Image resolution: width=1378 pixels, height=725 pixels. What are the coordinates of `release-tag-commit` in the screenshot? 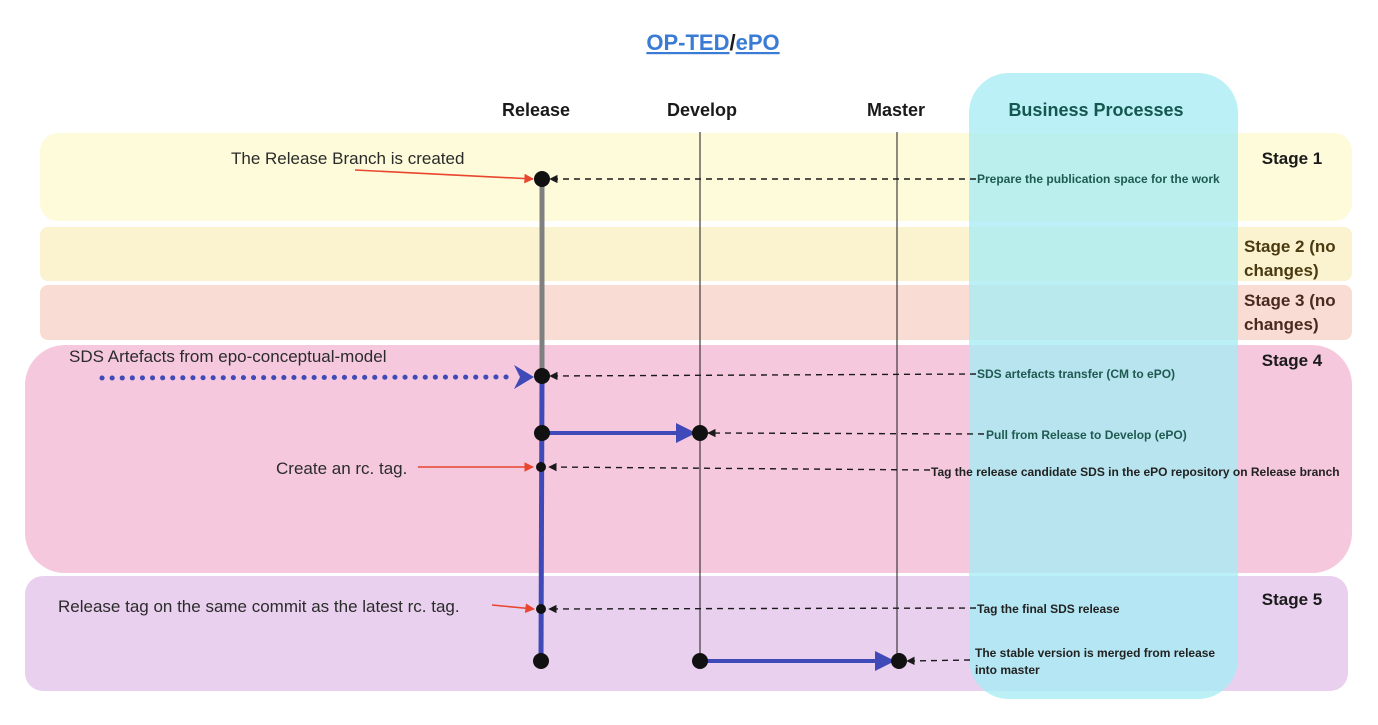 It's located at (541, 609).